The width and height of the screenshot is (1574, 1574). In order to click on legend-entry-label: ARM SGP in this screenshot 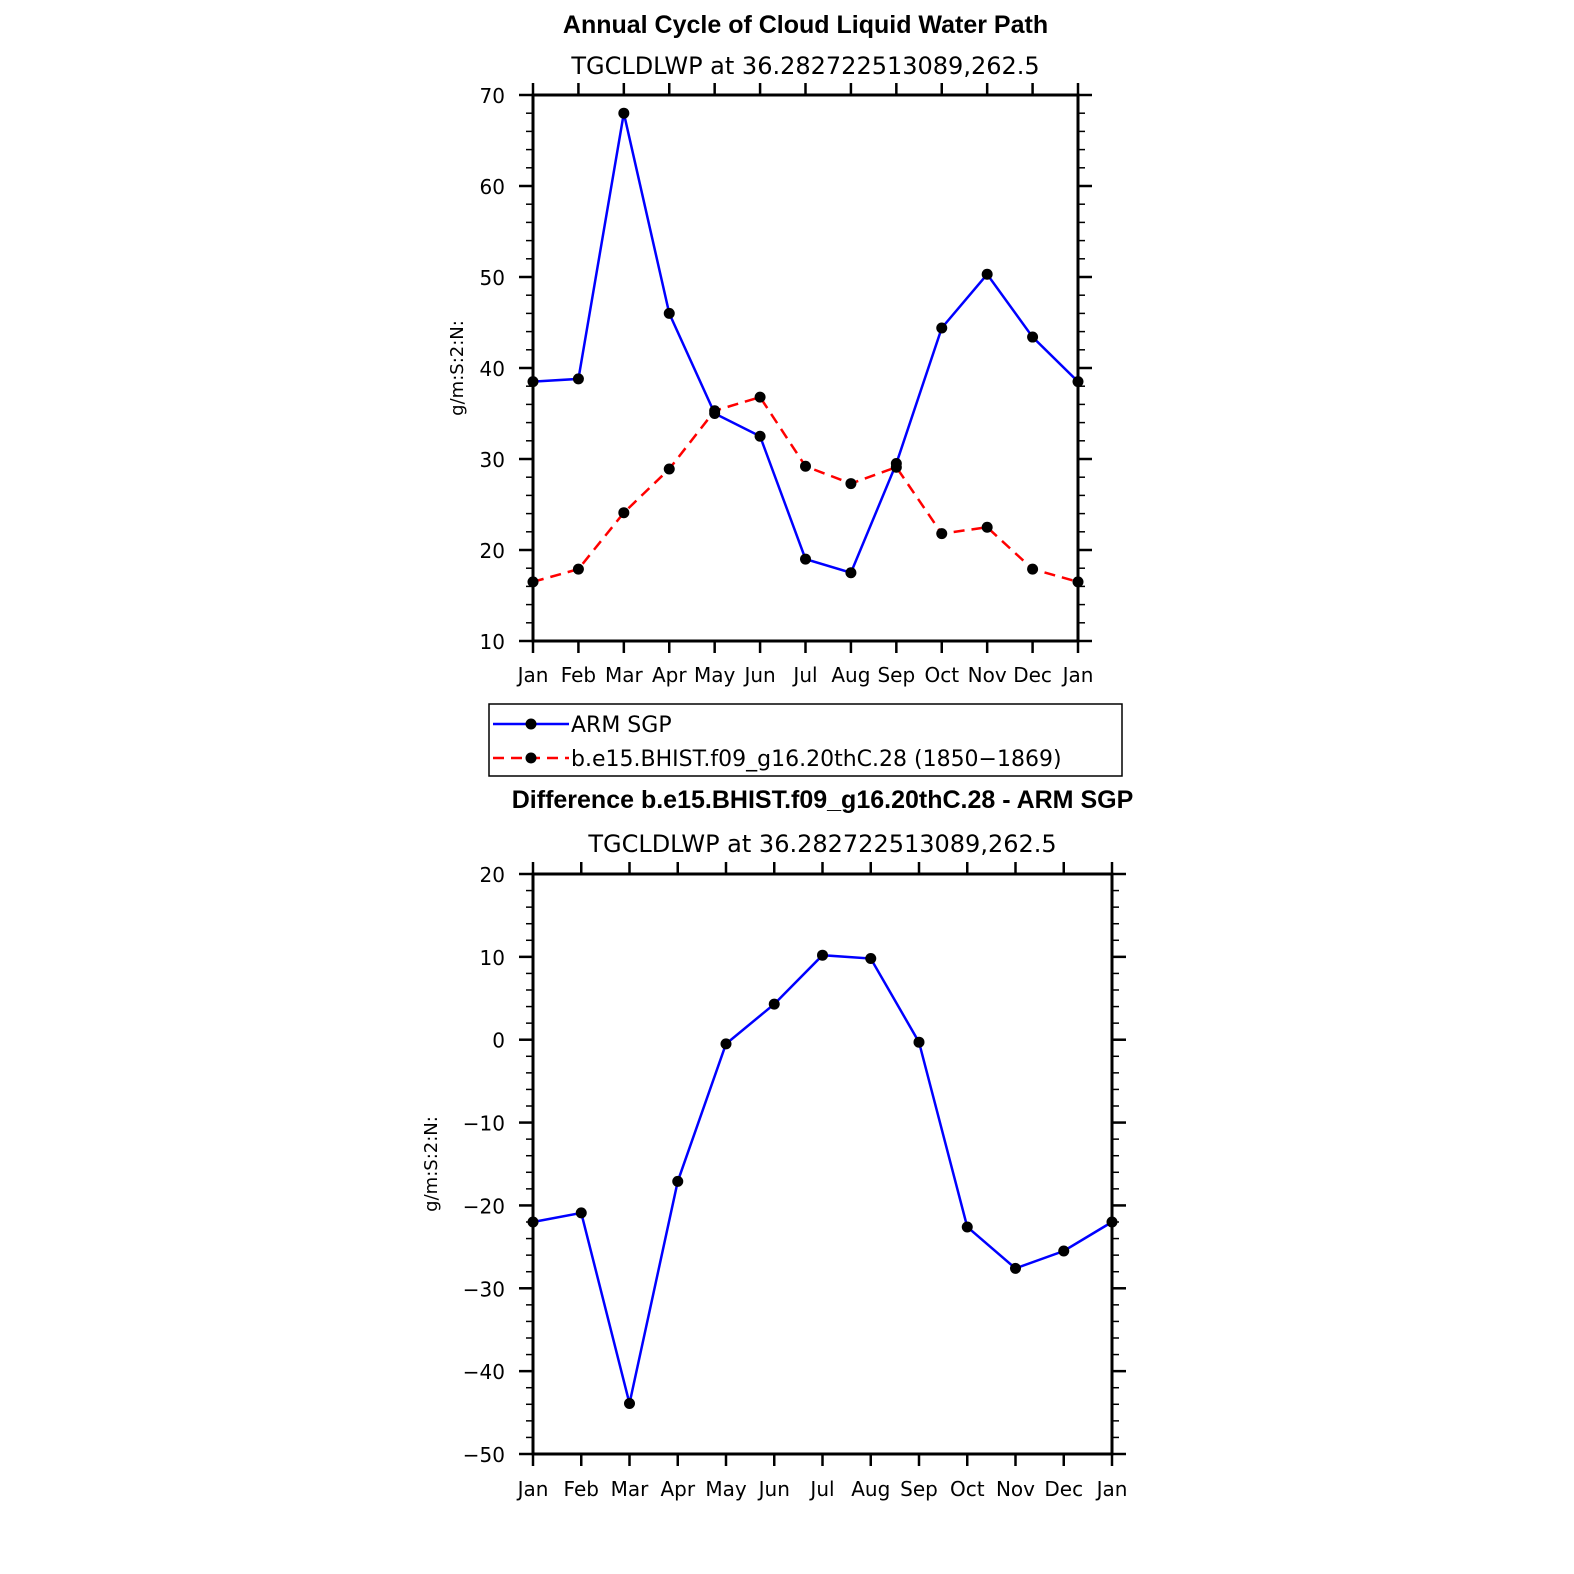, I will do `click(621, 725)`.